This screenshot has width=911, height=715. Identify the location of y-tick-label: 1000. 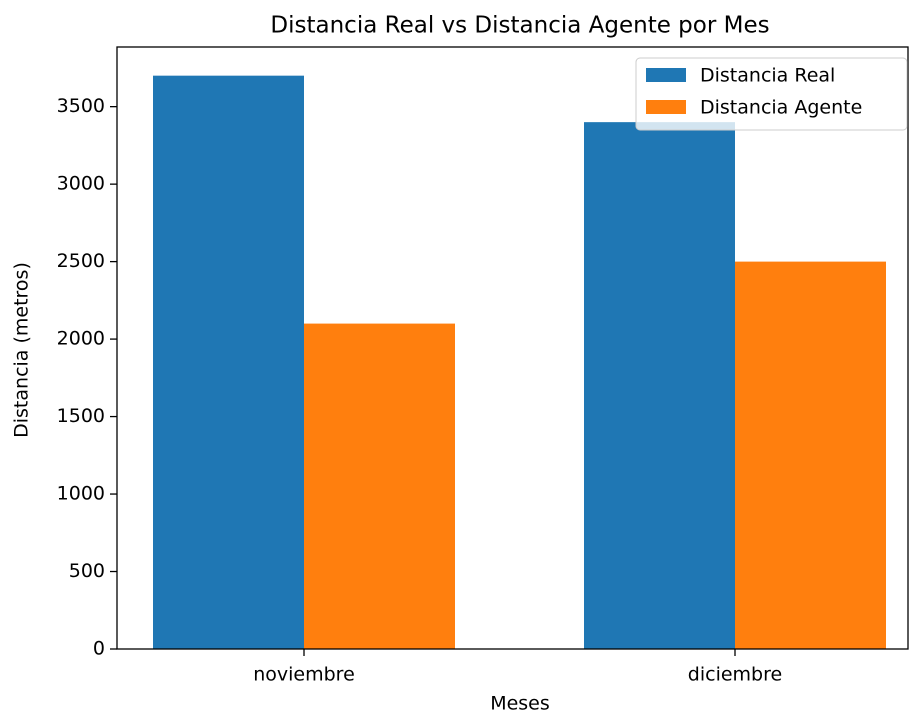
(81, 494).